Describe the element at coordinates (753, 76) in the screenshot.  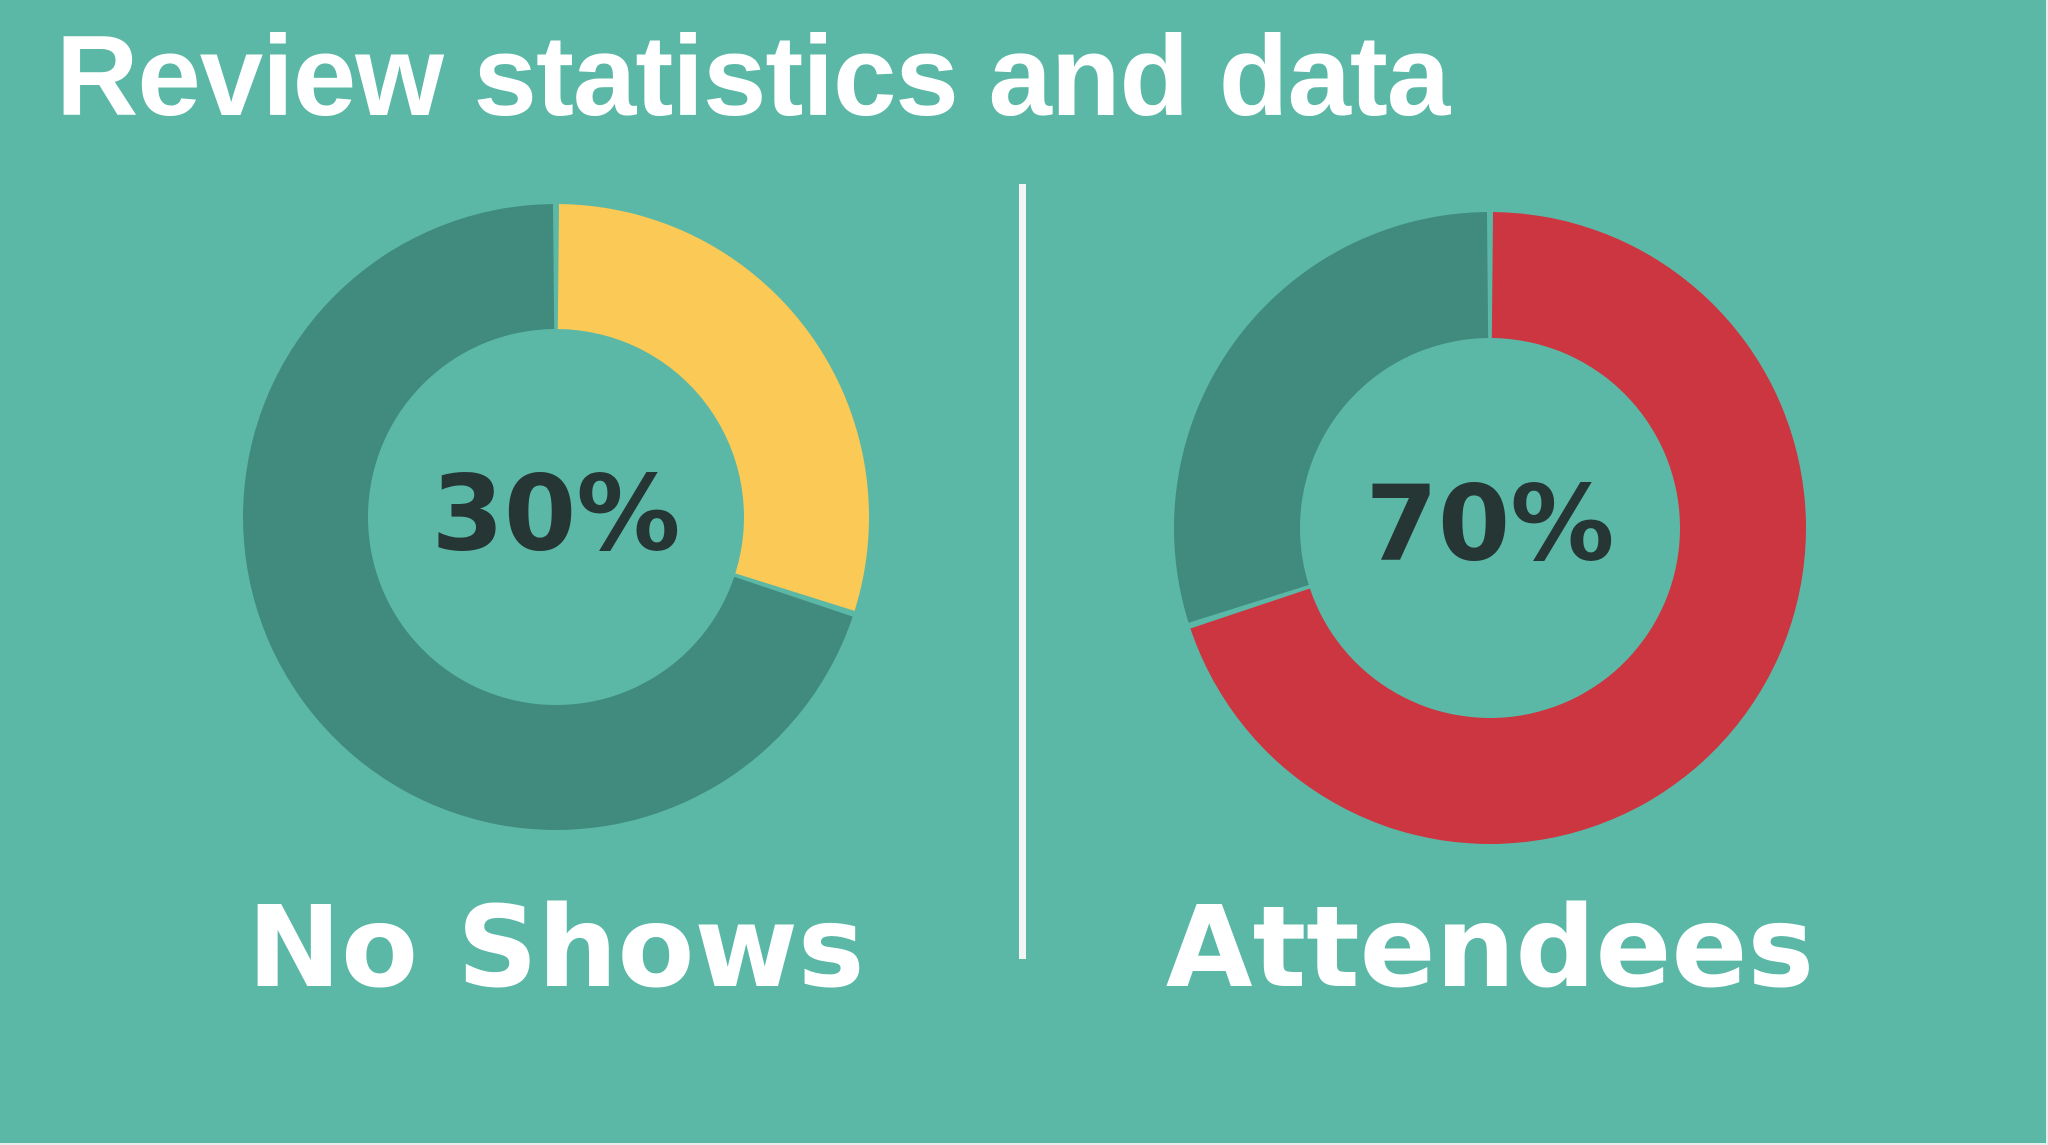
I see `slide-title: Review statistics and data` at that location.